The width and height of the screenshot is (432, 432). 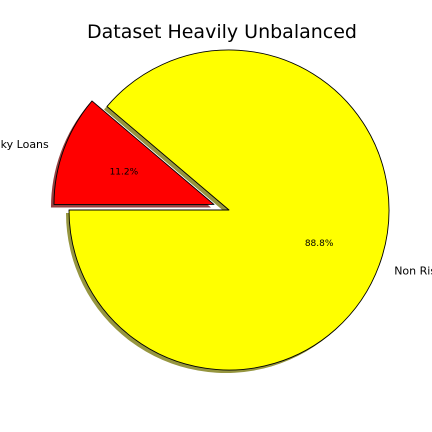 What do you see at coordinates (124, 172) in the screenshot?
I see `slice-pct-risky-loans: 11.2%` at bounding box center [124, 172].